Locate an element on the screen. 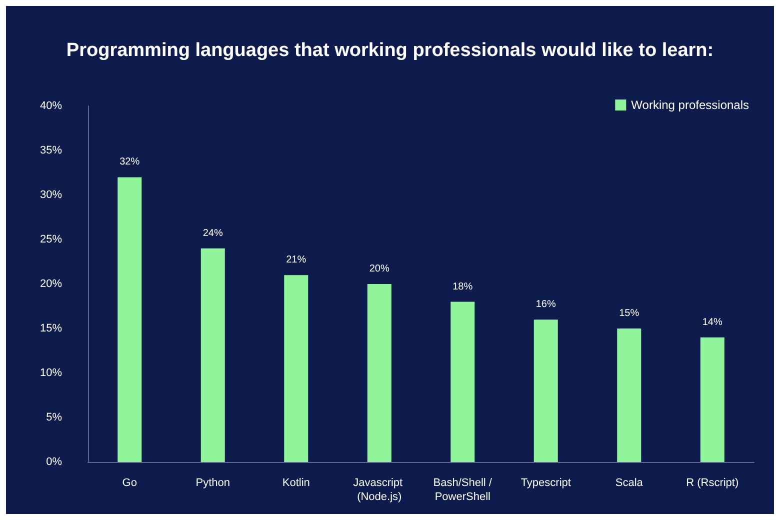  y-tick-label: 5% is located at coordinates (54, 418).